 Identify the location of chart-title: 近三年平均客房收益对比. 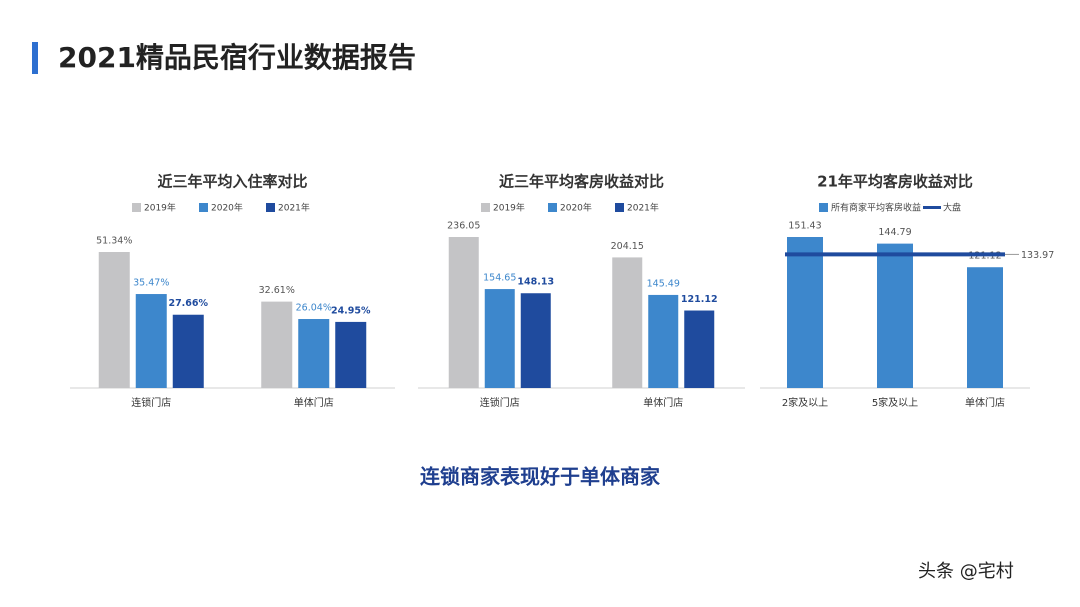
(581, 182).